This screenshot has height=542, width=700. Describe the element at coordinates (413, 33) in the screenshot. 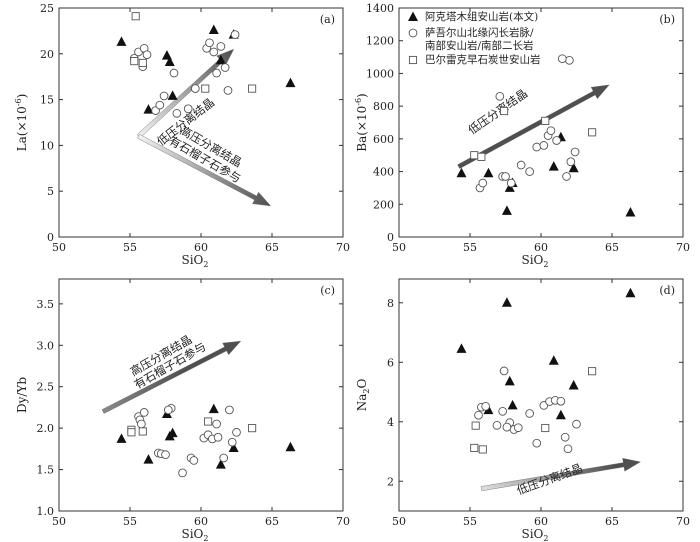

I see `legend-marker-circle` at that location.